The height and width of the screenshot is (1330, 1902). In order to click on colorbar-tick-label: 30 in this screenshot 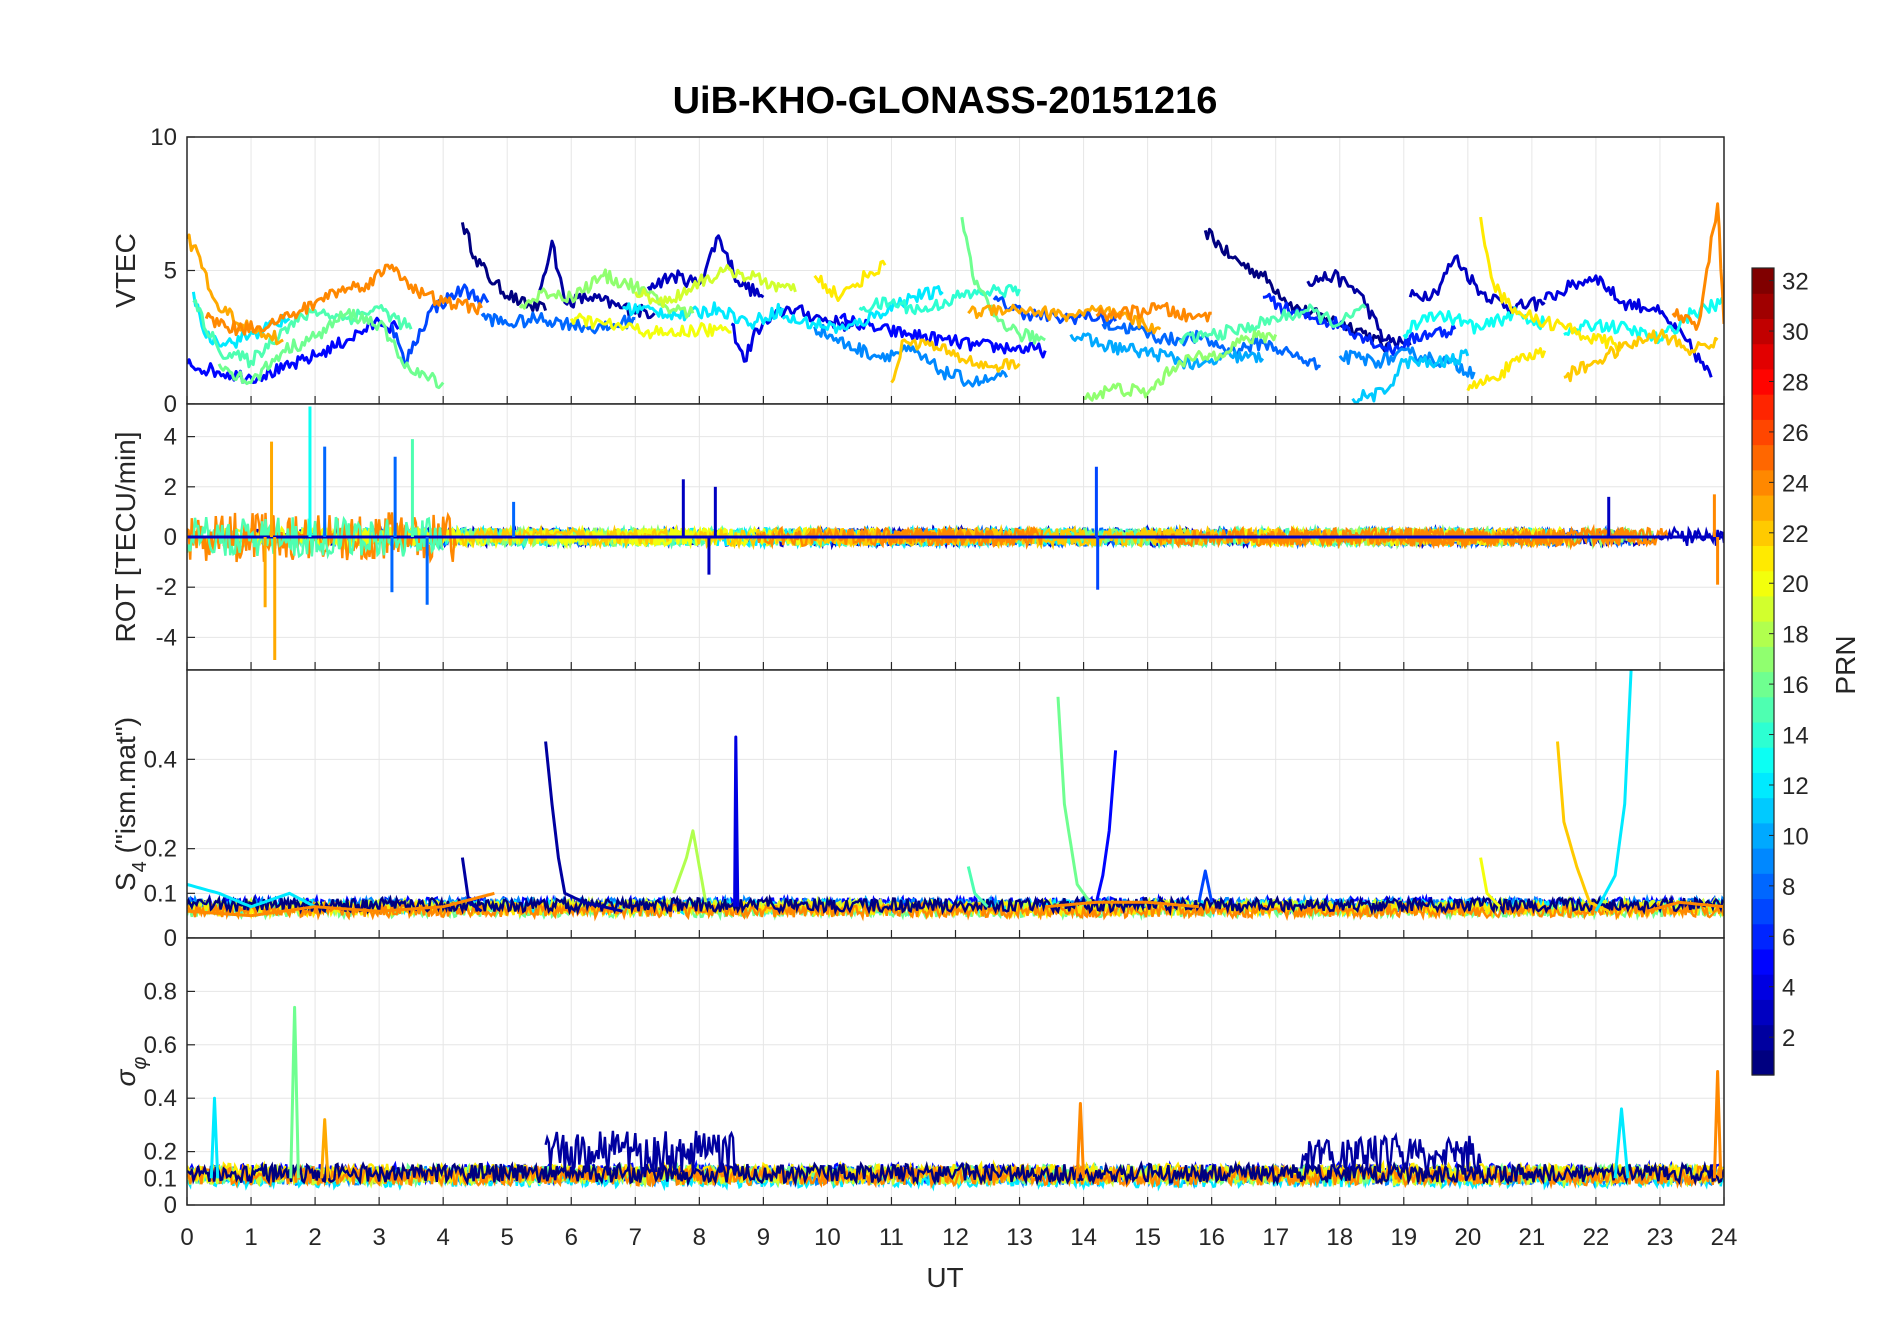, I will do `click(1795, 332)`.